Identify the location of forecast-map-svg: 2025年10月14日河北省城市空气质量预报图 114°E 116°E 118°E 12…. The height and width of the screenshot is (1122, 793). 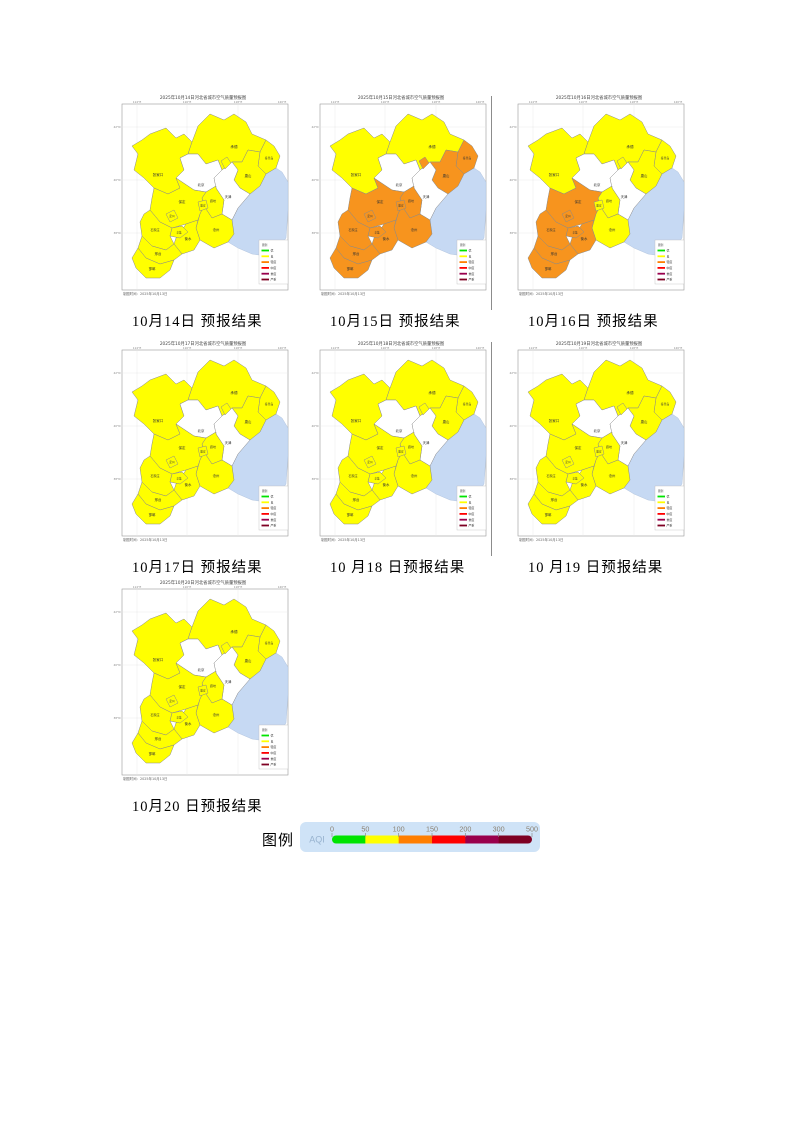
(201, 195).